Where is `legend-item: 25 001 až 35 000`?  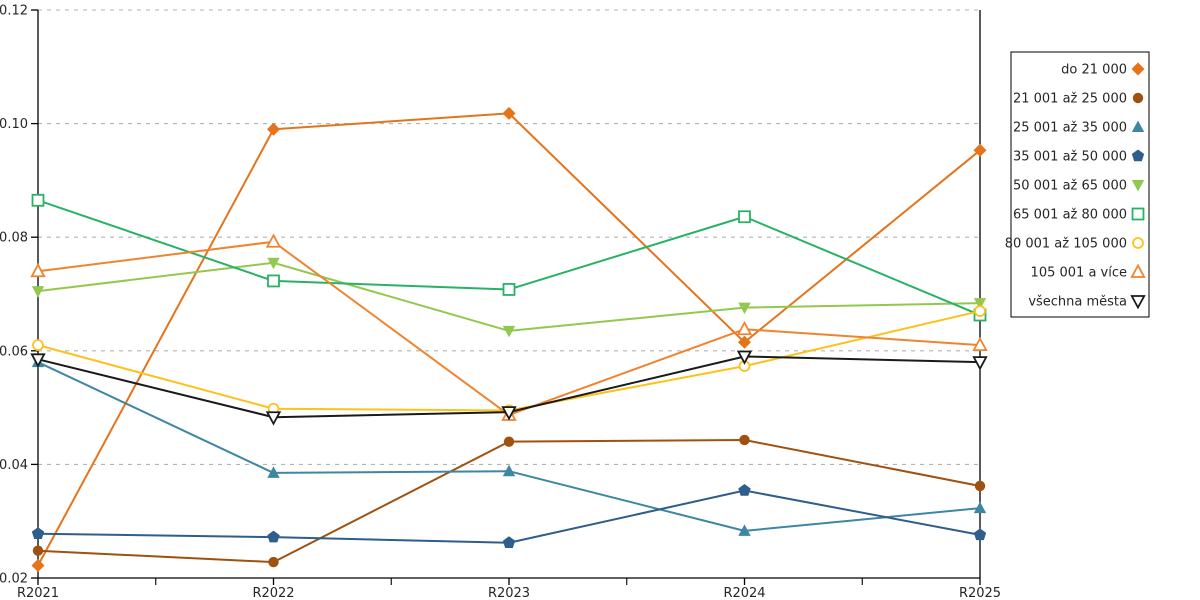 legend-item: 25 001 až 35 000 is located at coordinates (1079, 128).